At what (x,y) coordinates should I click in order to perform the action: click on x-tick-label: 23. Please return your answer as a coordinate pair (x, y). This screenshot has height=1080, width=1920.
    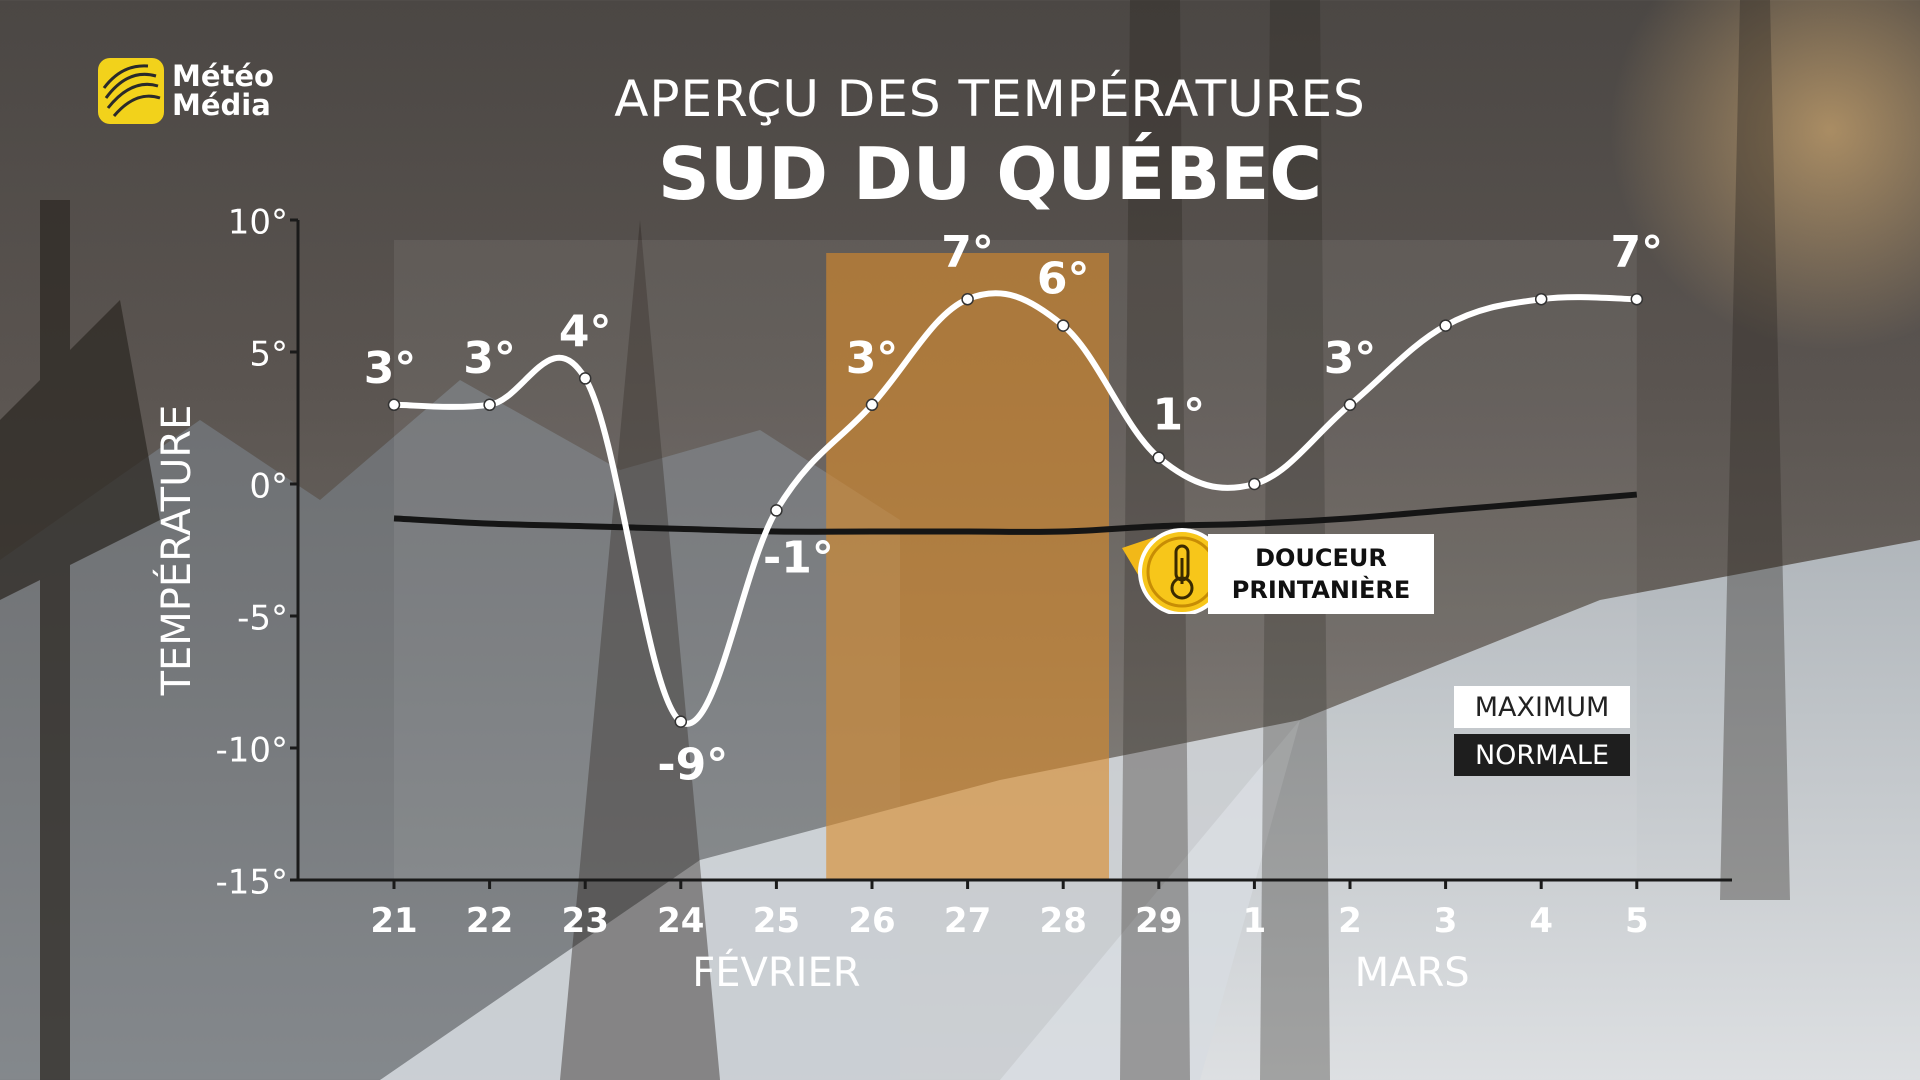
    Looking at the image, I should click on (585, 921).